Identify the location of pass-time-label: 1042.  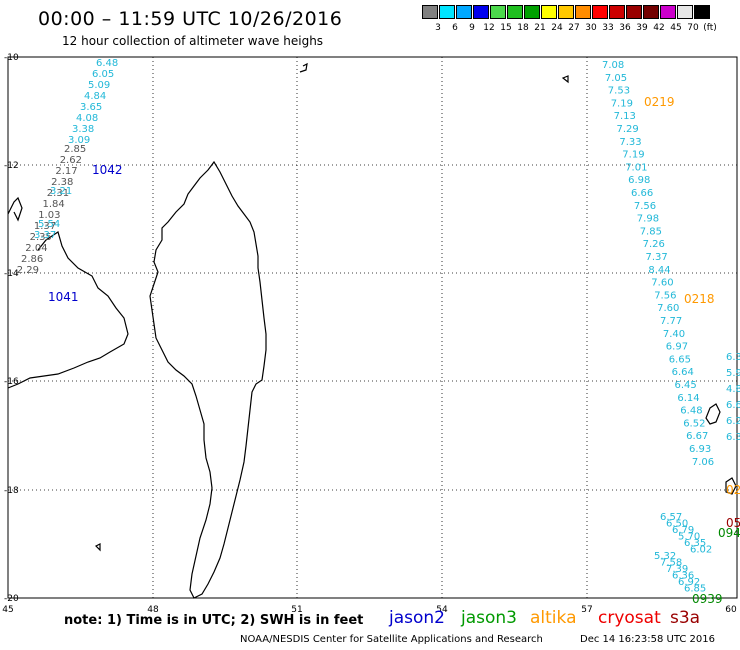
(107, 170).